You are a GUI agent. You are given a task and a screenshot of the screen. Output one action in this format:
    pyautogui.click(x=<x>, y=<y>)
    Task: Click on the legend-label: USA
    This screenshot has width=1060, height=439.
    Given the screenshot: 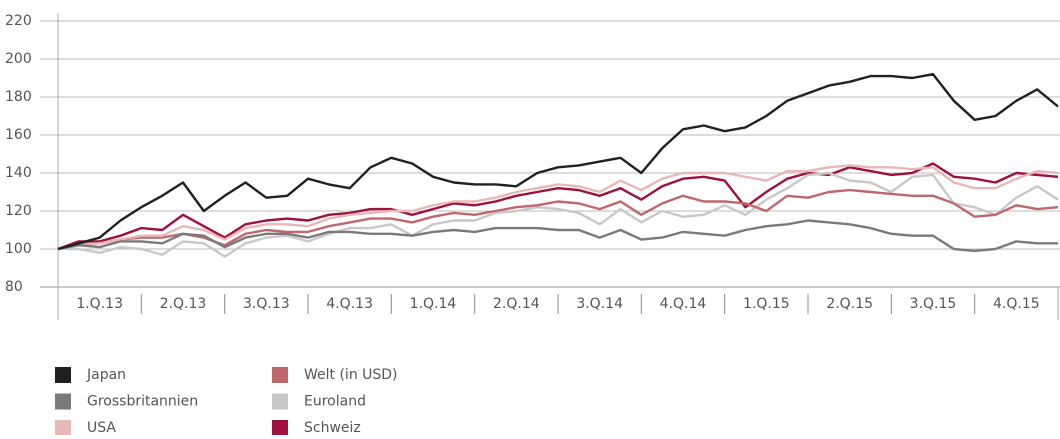 What is the action you would take?
    pyautogui.click(x=101, y=427)
    